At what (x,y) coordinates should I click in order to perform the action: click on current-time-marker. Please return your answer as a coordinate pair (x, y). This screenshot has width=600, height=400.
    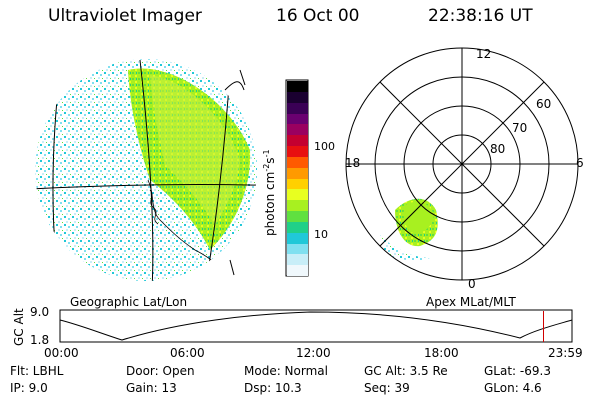
    Looking at the image, I should click on (543, 326).